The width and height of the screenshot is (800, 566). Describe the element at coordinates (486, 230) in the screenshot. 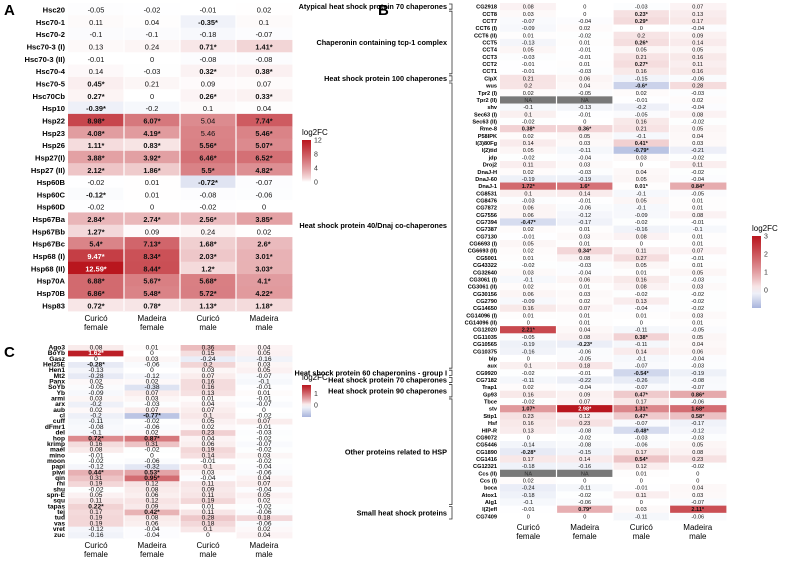

I see `row-label: CG7387` at that location.